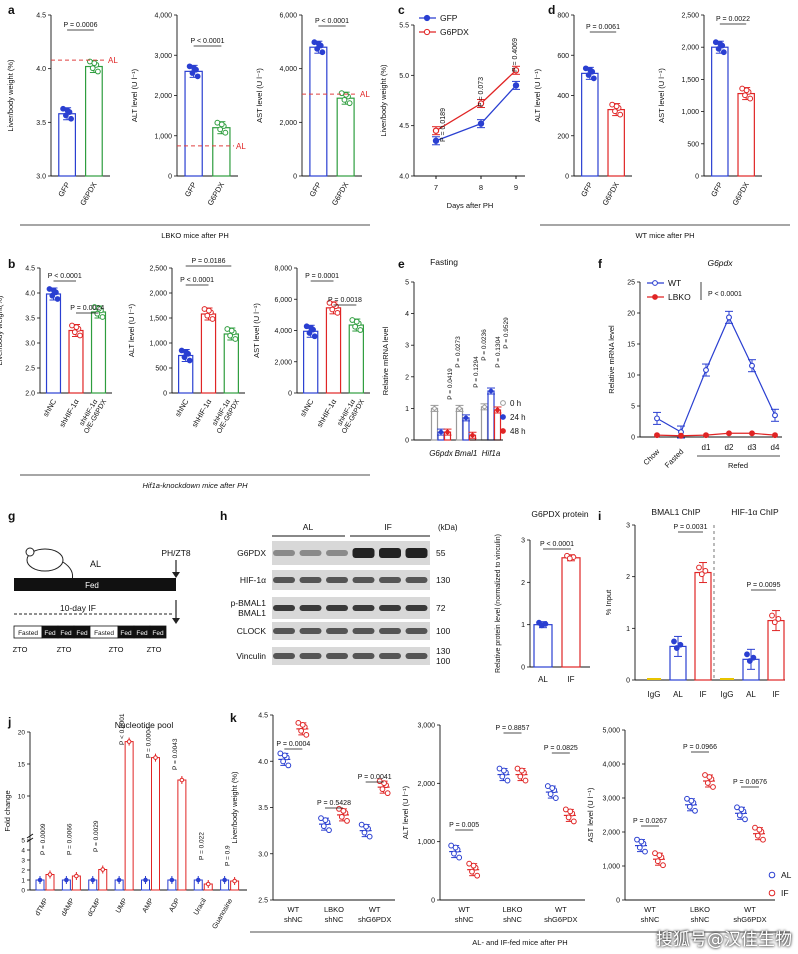  I want to click on y-tick-label: 3.0, so click(30, 344).